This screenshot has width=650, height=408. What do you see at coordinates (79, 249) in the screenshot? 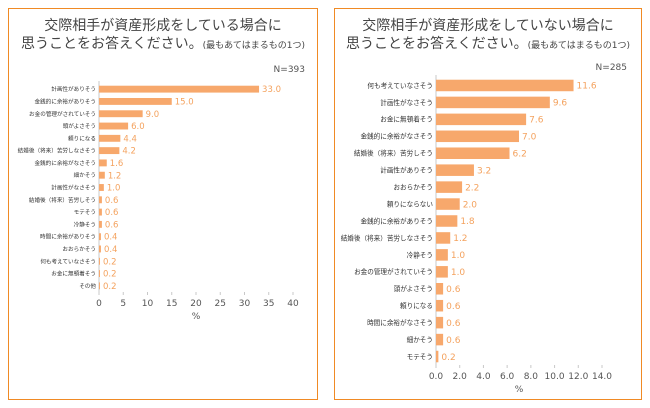
I see `category-label: おおらかそう` at bounding box center [79, 249].